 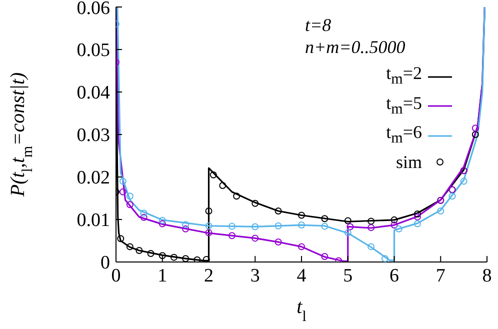 I want to click on x-axis-title: t$_{l}$, so click(x=301, y=310).